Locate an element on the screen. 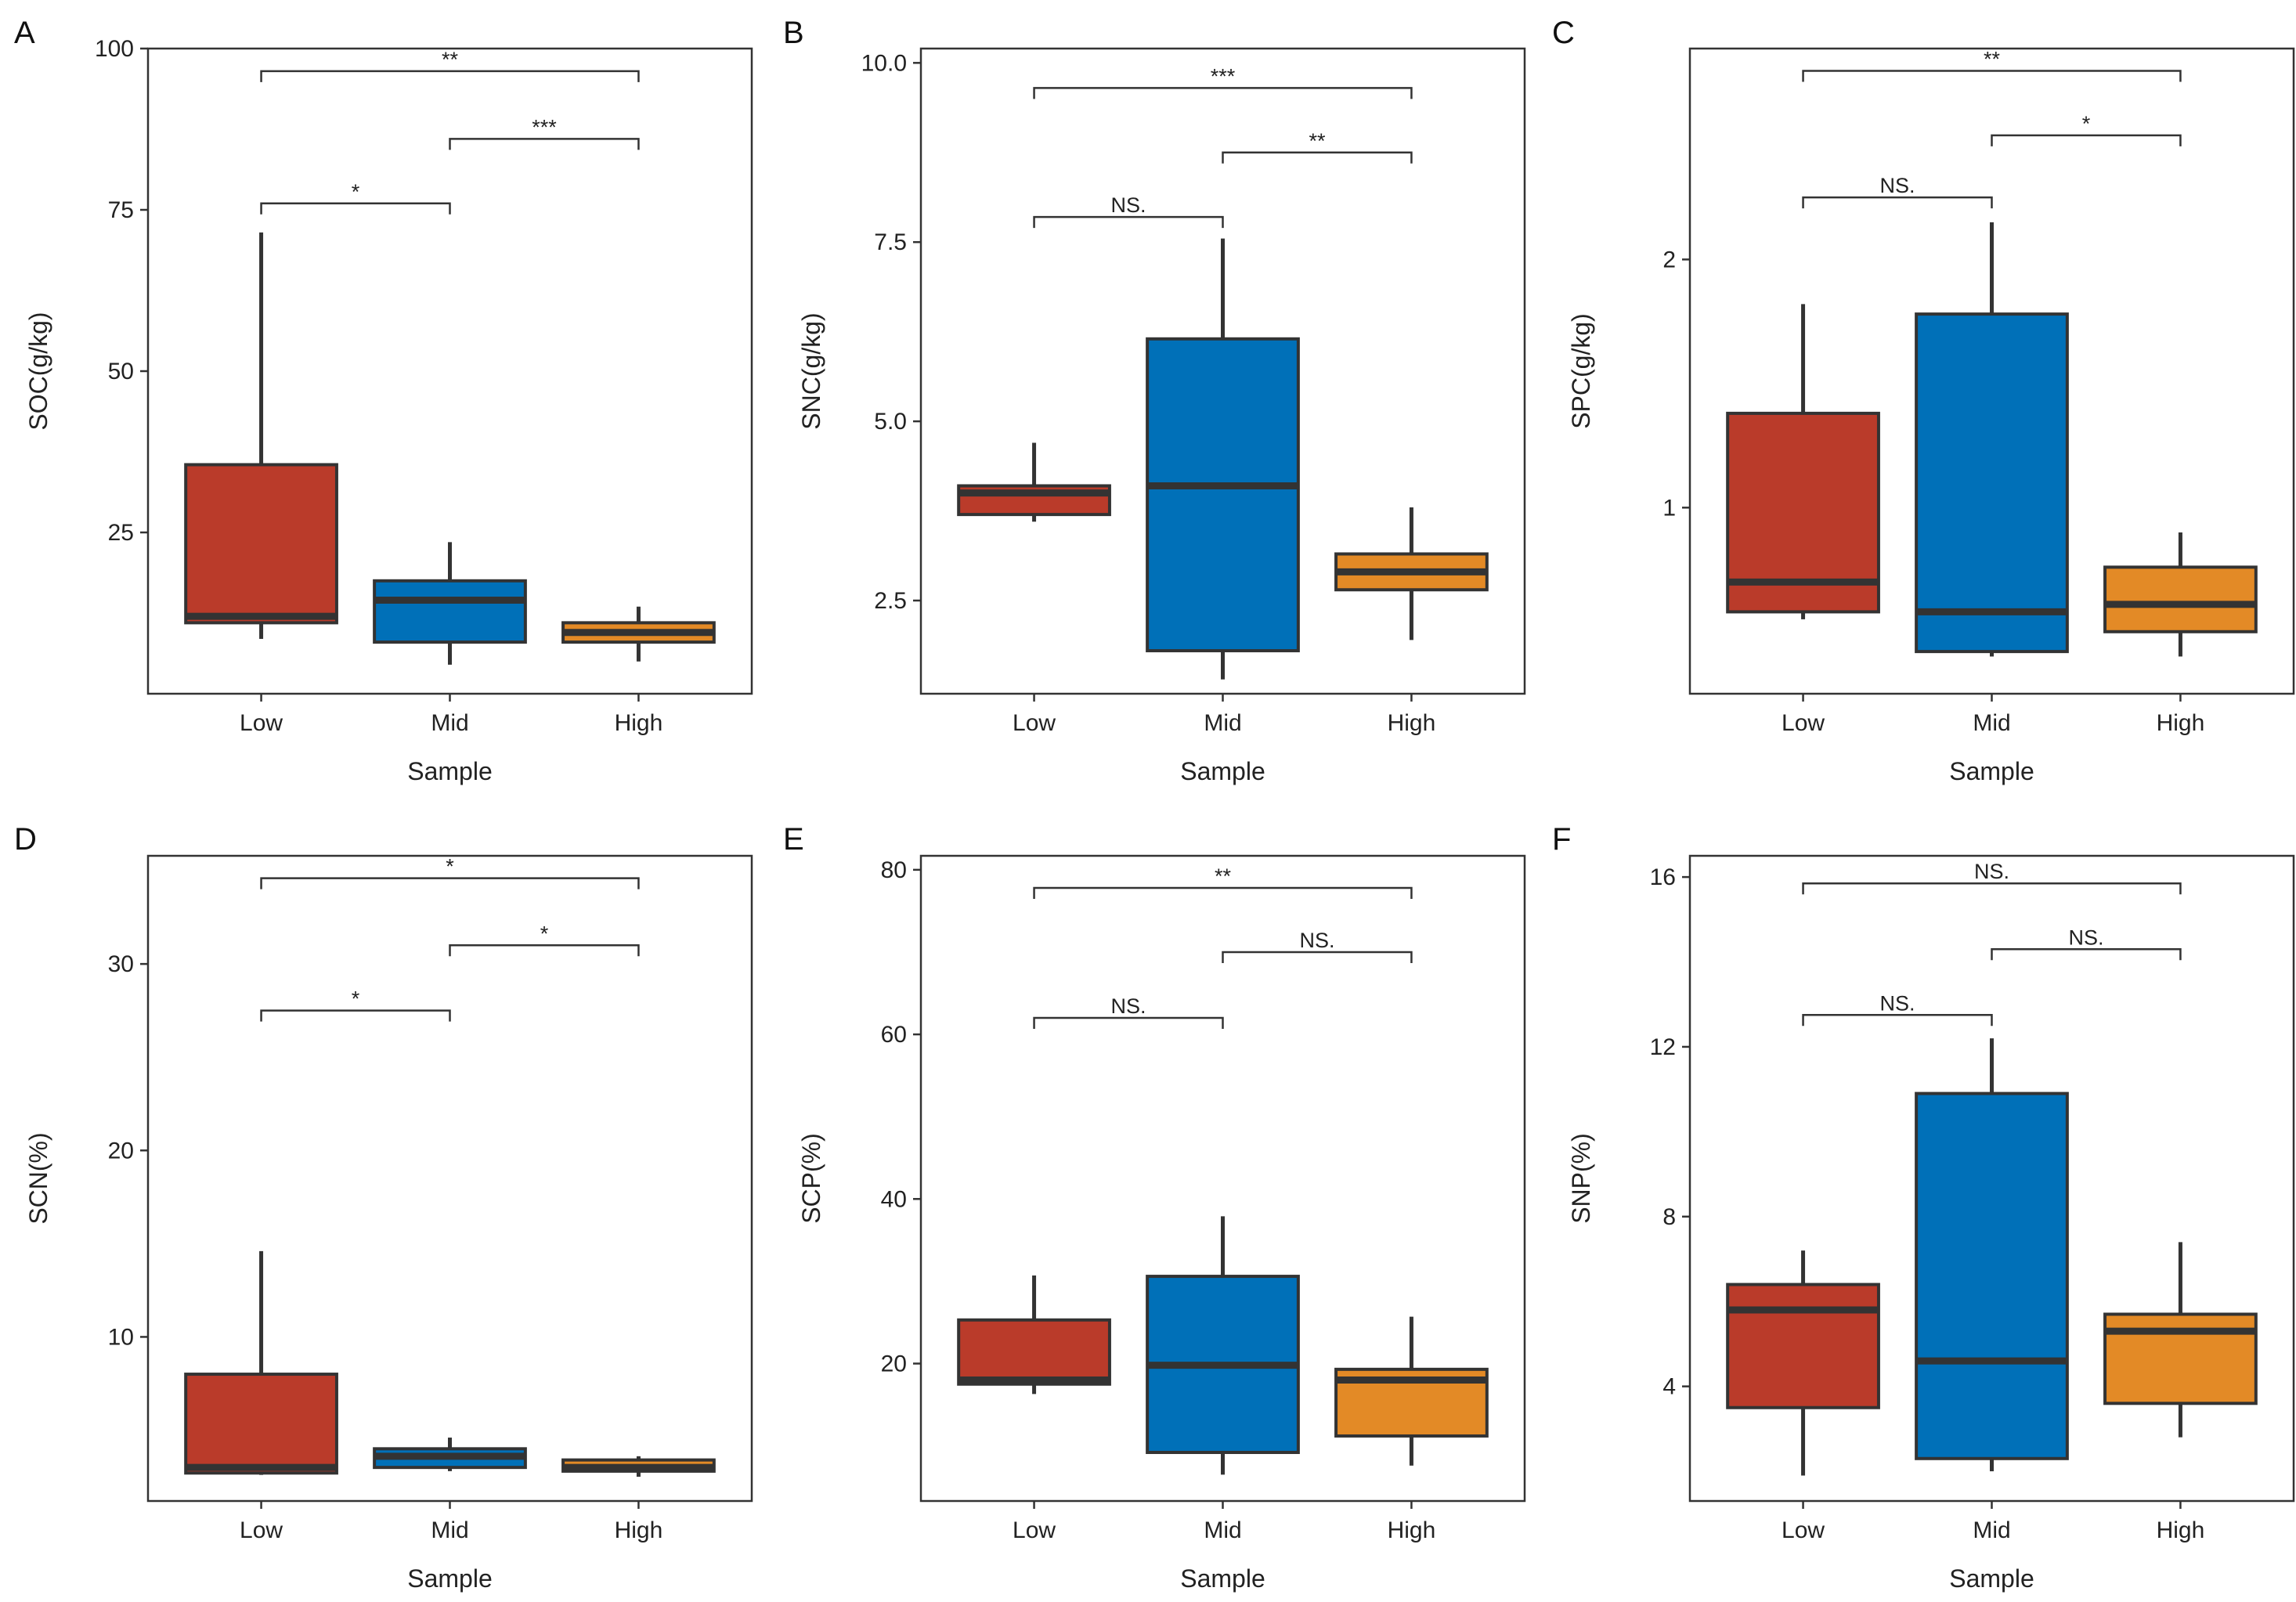 The image size is (2296, 1602). y-axis-title: SCP(%) is located at coordinates (811, 1178).